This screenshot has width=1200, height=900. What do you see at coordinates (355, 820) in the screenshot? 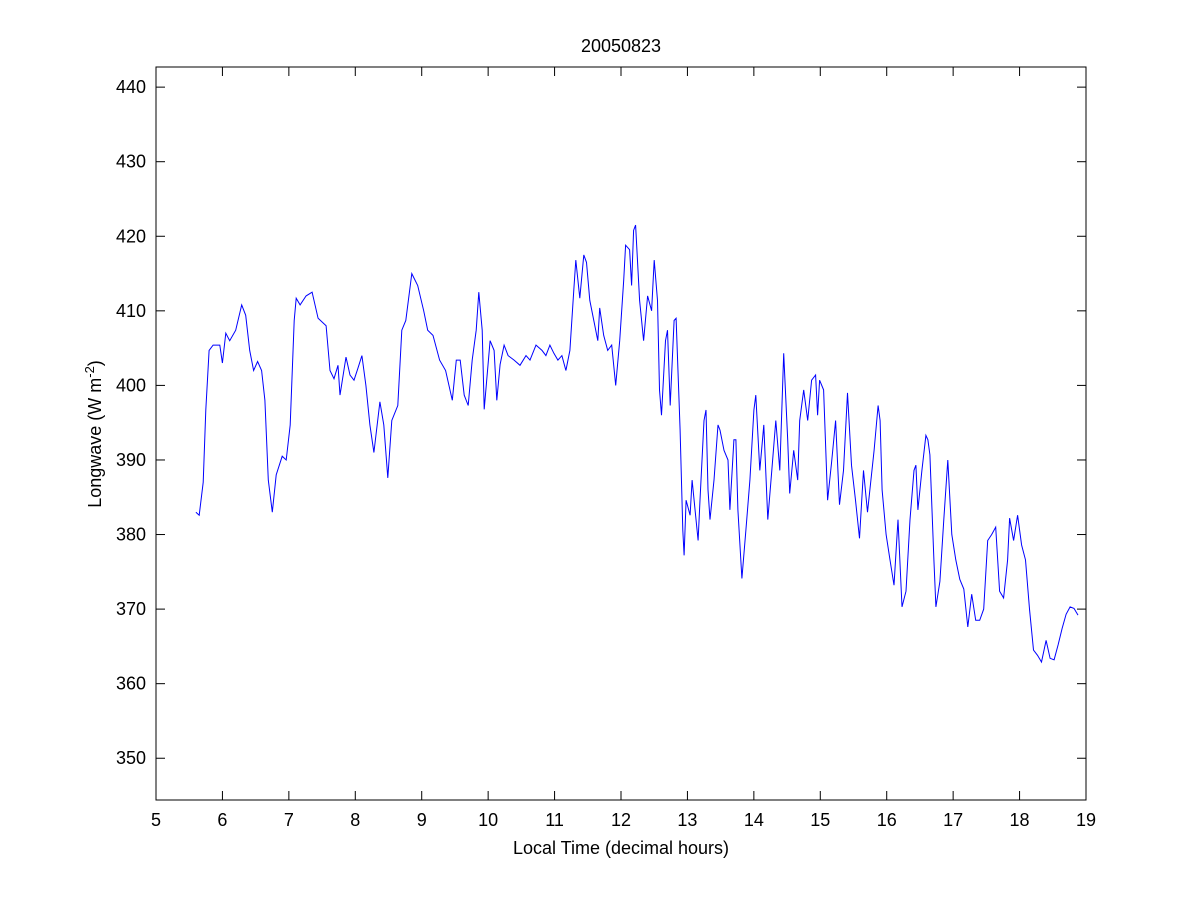
I see `x-tick-label: 8` at bounding box center [355, 820].